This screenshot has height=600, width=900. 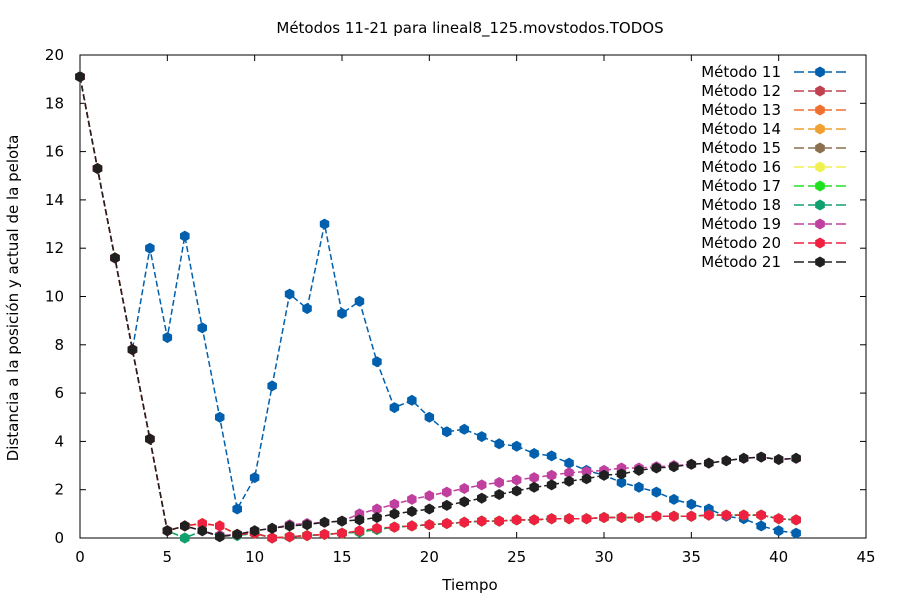 What do you see at coordinates (341, 557) in the screenshot?
I see `x-tick-label: 15` at bounding box center [341, 557].